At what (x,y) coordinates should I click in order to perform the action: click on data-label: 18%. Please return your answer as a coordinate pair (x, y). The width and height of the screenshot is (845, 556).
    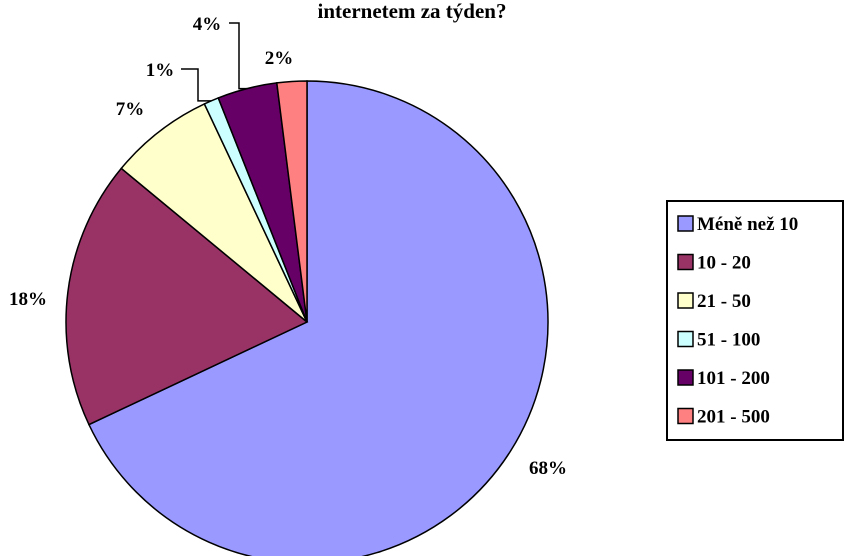
    Looking at the image, I should click on (28, 299).